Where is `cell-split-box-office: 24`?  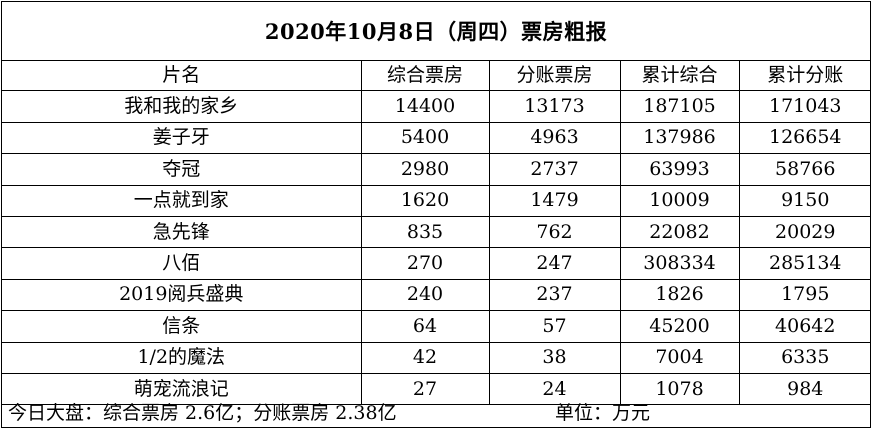 cell-split-box-office: 24 is located at coordinates (554, 389).